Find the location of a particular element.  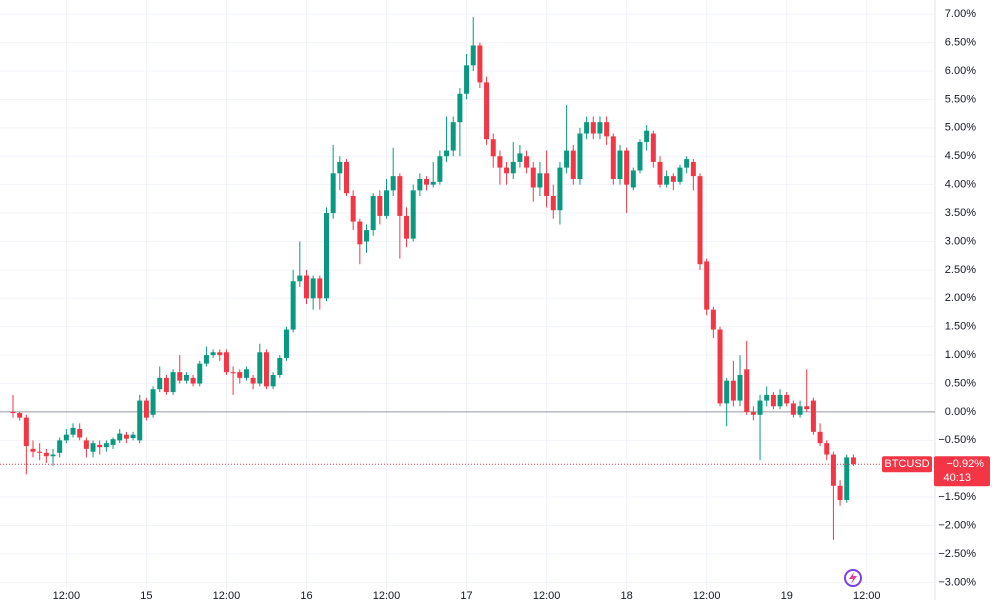

y-tick-label: 7.00% is located at coordinates (960, 14).